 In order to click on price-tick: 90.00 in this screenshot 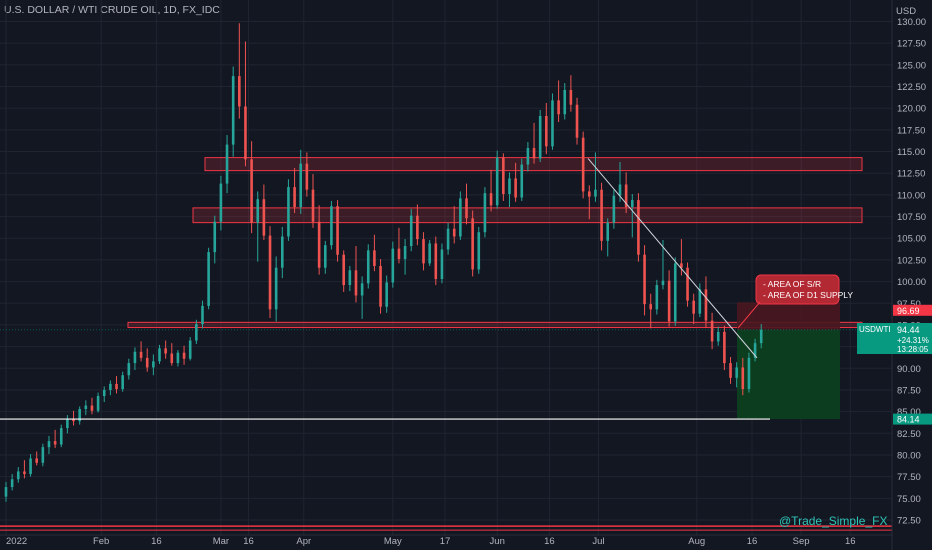, I will do `click(909, 369)`.